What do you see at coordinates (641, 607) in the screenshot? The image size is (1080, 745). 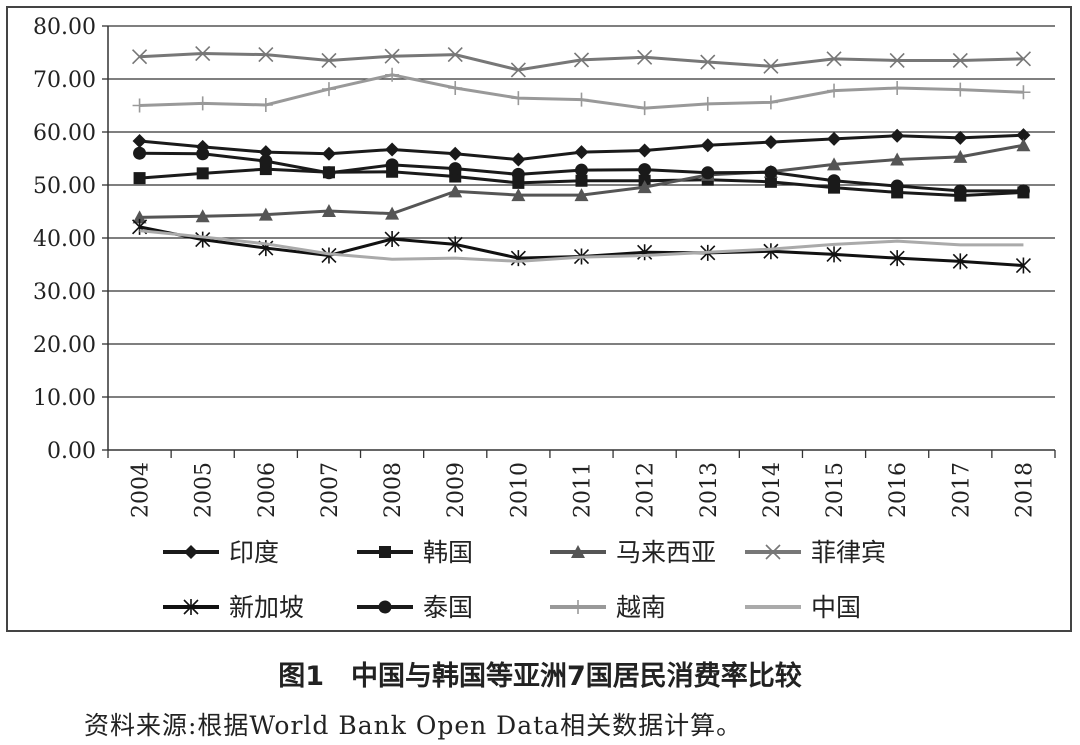 I see `legend-label: 越南` at bounding box center [641, 607].